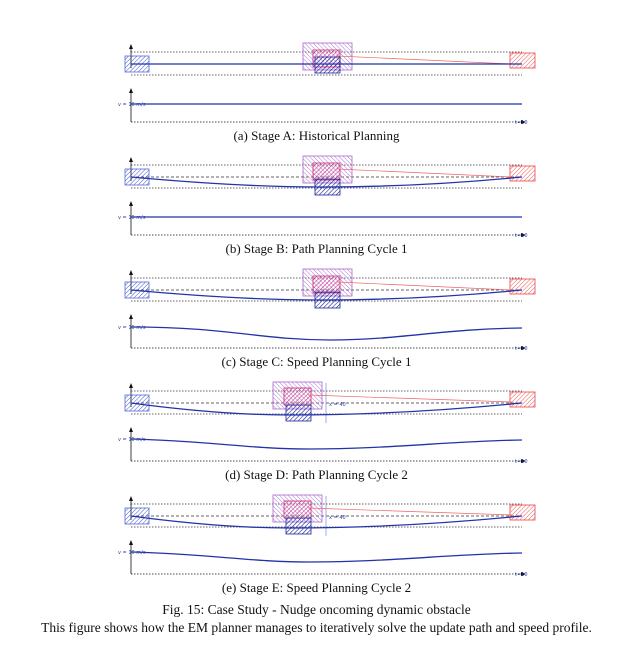  Describe the element at coordinates (316, 248) in the screenshot. I see `subcaption-b: (b) Stage B: Path Planning Cycle 1` at that location.